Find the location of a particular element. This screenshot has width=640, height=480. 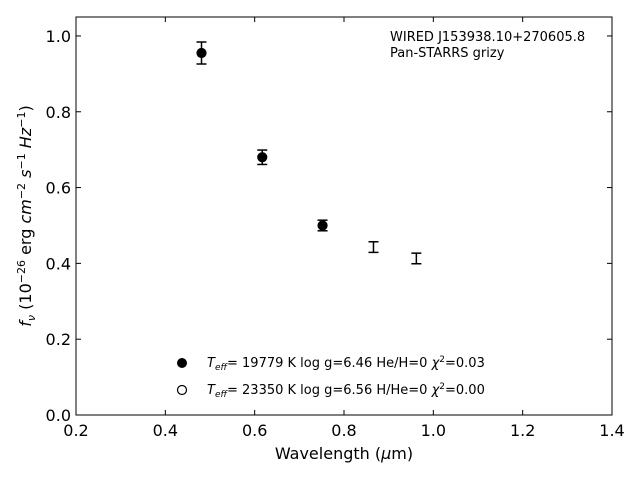

y-tick-label: 0.2 is located at coordinates (58, 339).